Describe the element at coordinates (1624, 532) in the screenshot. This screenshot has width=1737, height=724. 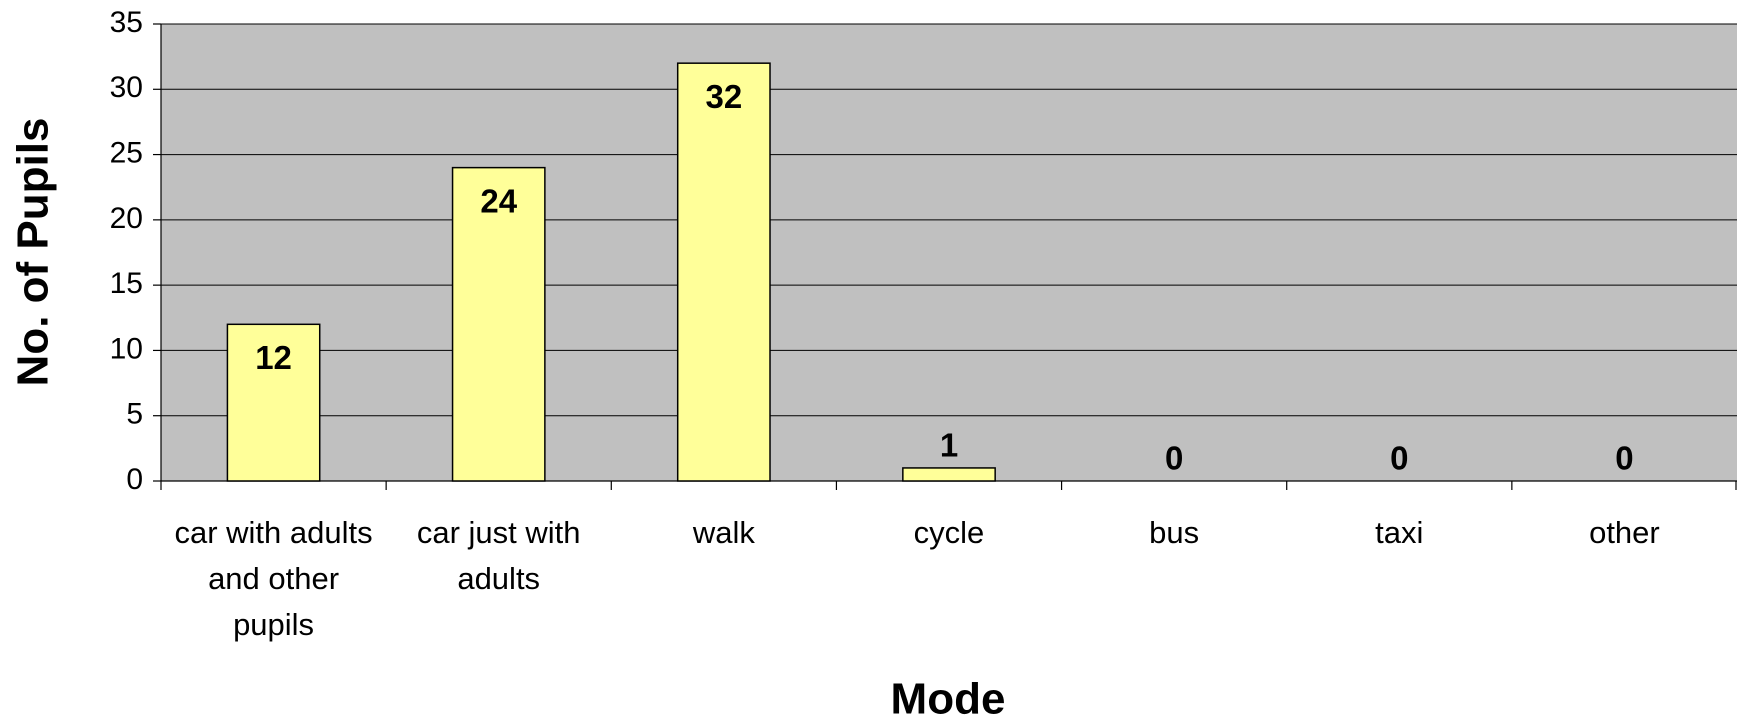
I see `x-tick-label: other` at that location.